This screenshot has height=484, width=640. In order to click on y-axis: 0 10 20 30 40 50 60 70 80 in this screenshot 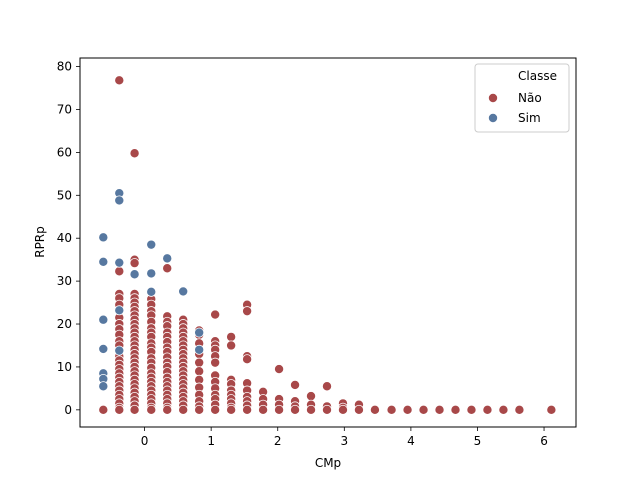, I will do `click(68, 238)`.